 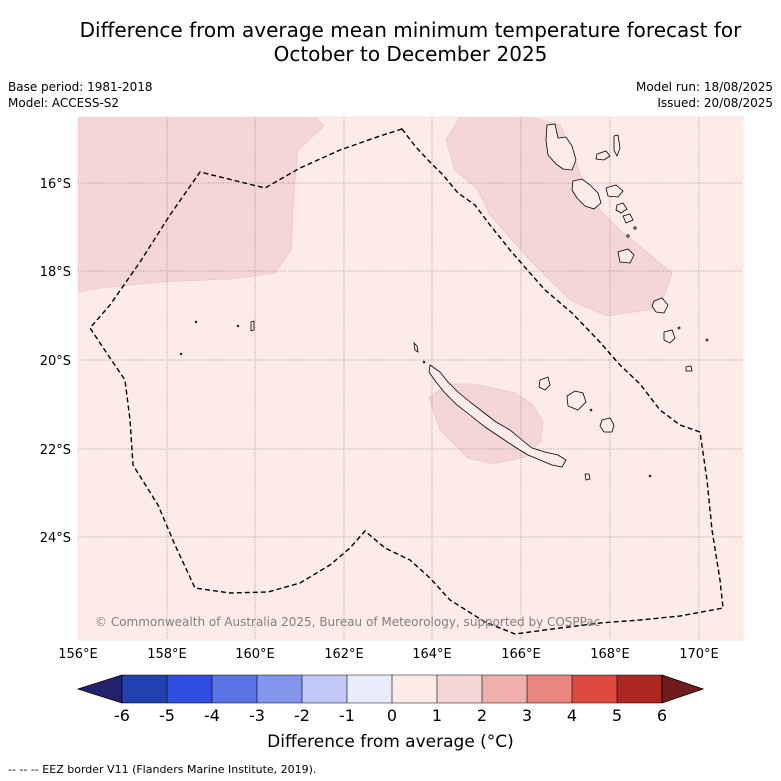 What do you see at coordinates (432, 654) in the screenshot?
I see `lon-label-164e: 164°E` at bounding box center [432, 654].